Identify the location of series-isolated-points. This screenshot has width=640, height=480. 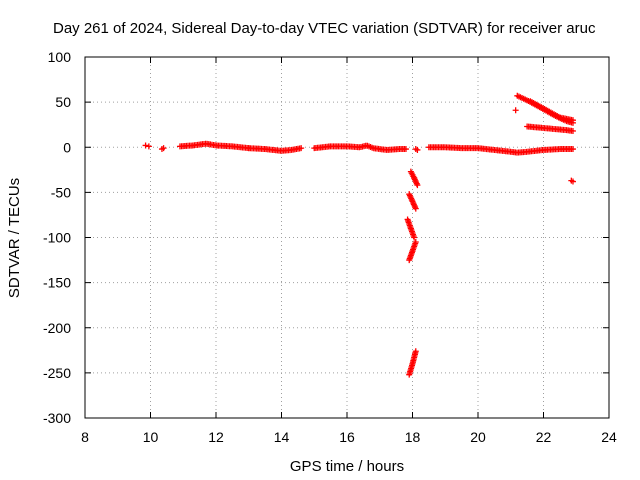
(359, 146).